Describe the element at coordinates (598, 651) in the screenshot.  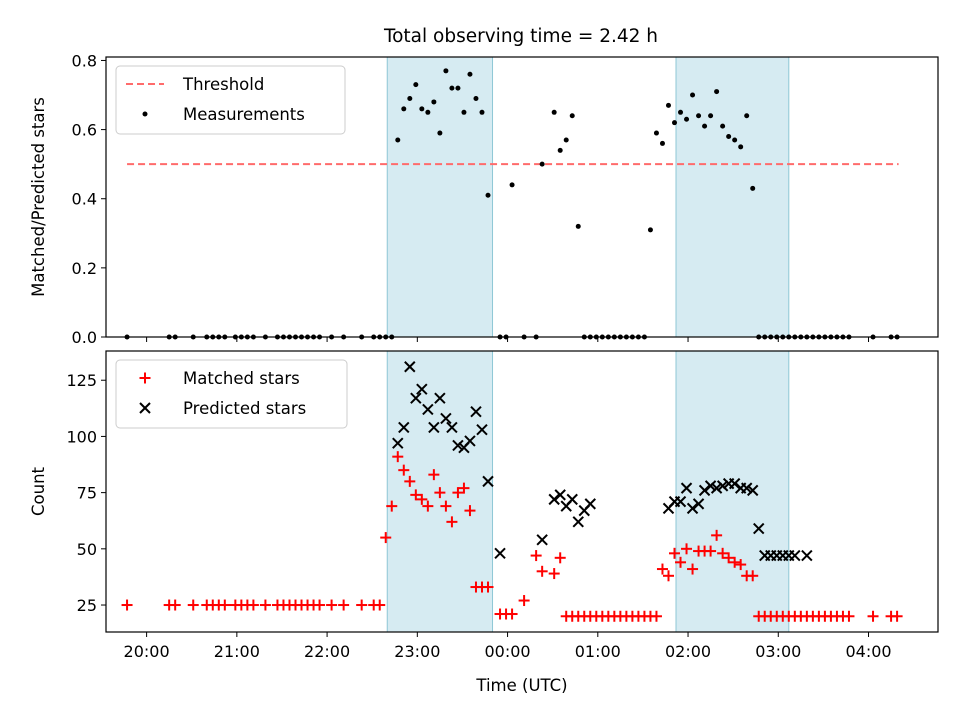
I see `x-tick-label: 01:00` at that location.